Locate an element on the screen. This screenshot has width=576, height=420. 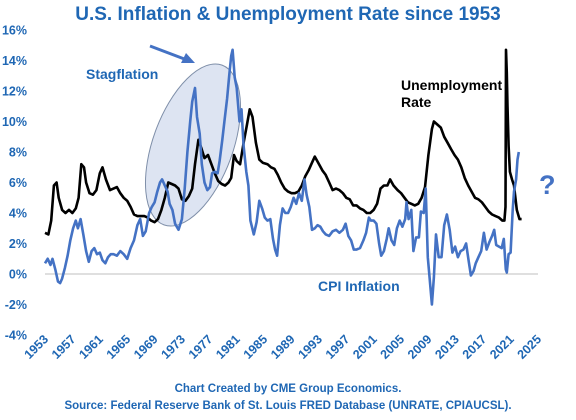
y-tick-label: 2% is located at coordinates (18, 244).